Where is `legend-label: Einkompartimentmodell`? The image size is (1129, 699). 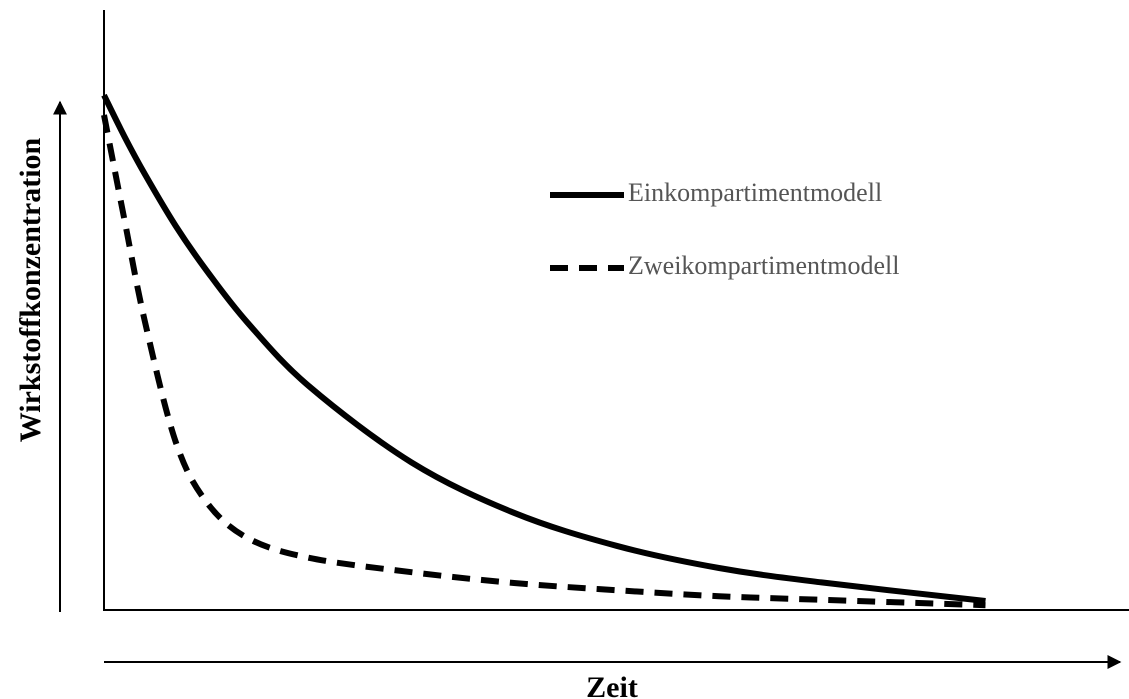 legend-label: Einkompartimentmodell is located at coordinates (755, 192).